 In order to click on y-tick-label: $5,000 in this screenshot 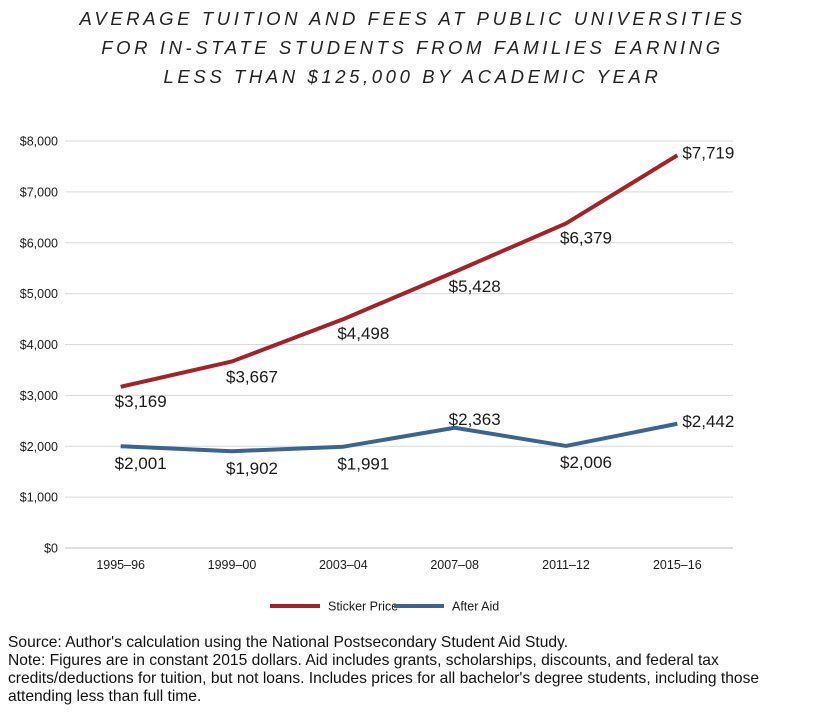, I will do `click(39, 294)`.